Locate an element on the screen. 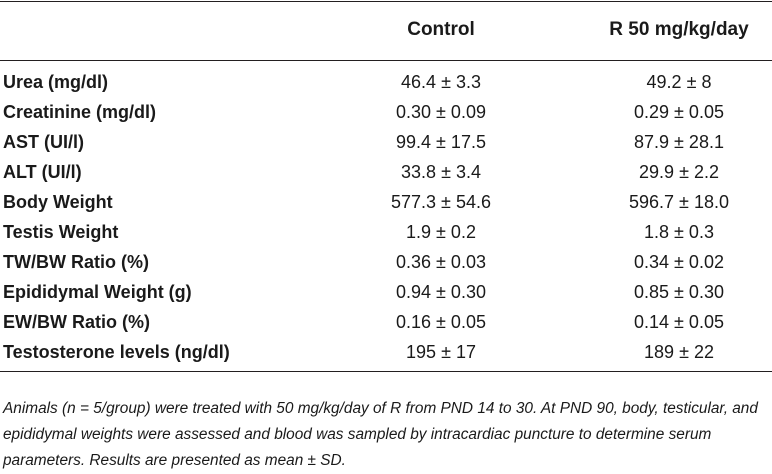 The width and height of the screenshot is (772, 474). row-treated-value: 596.7 ± 18.0 is located at coordinates (679, 202).